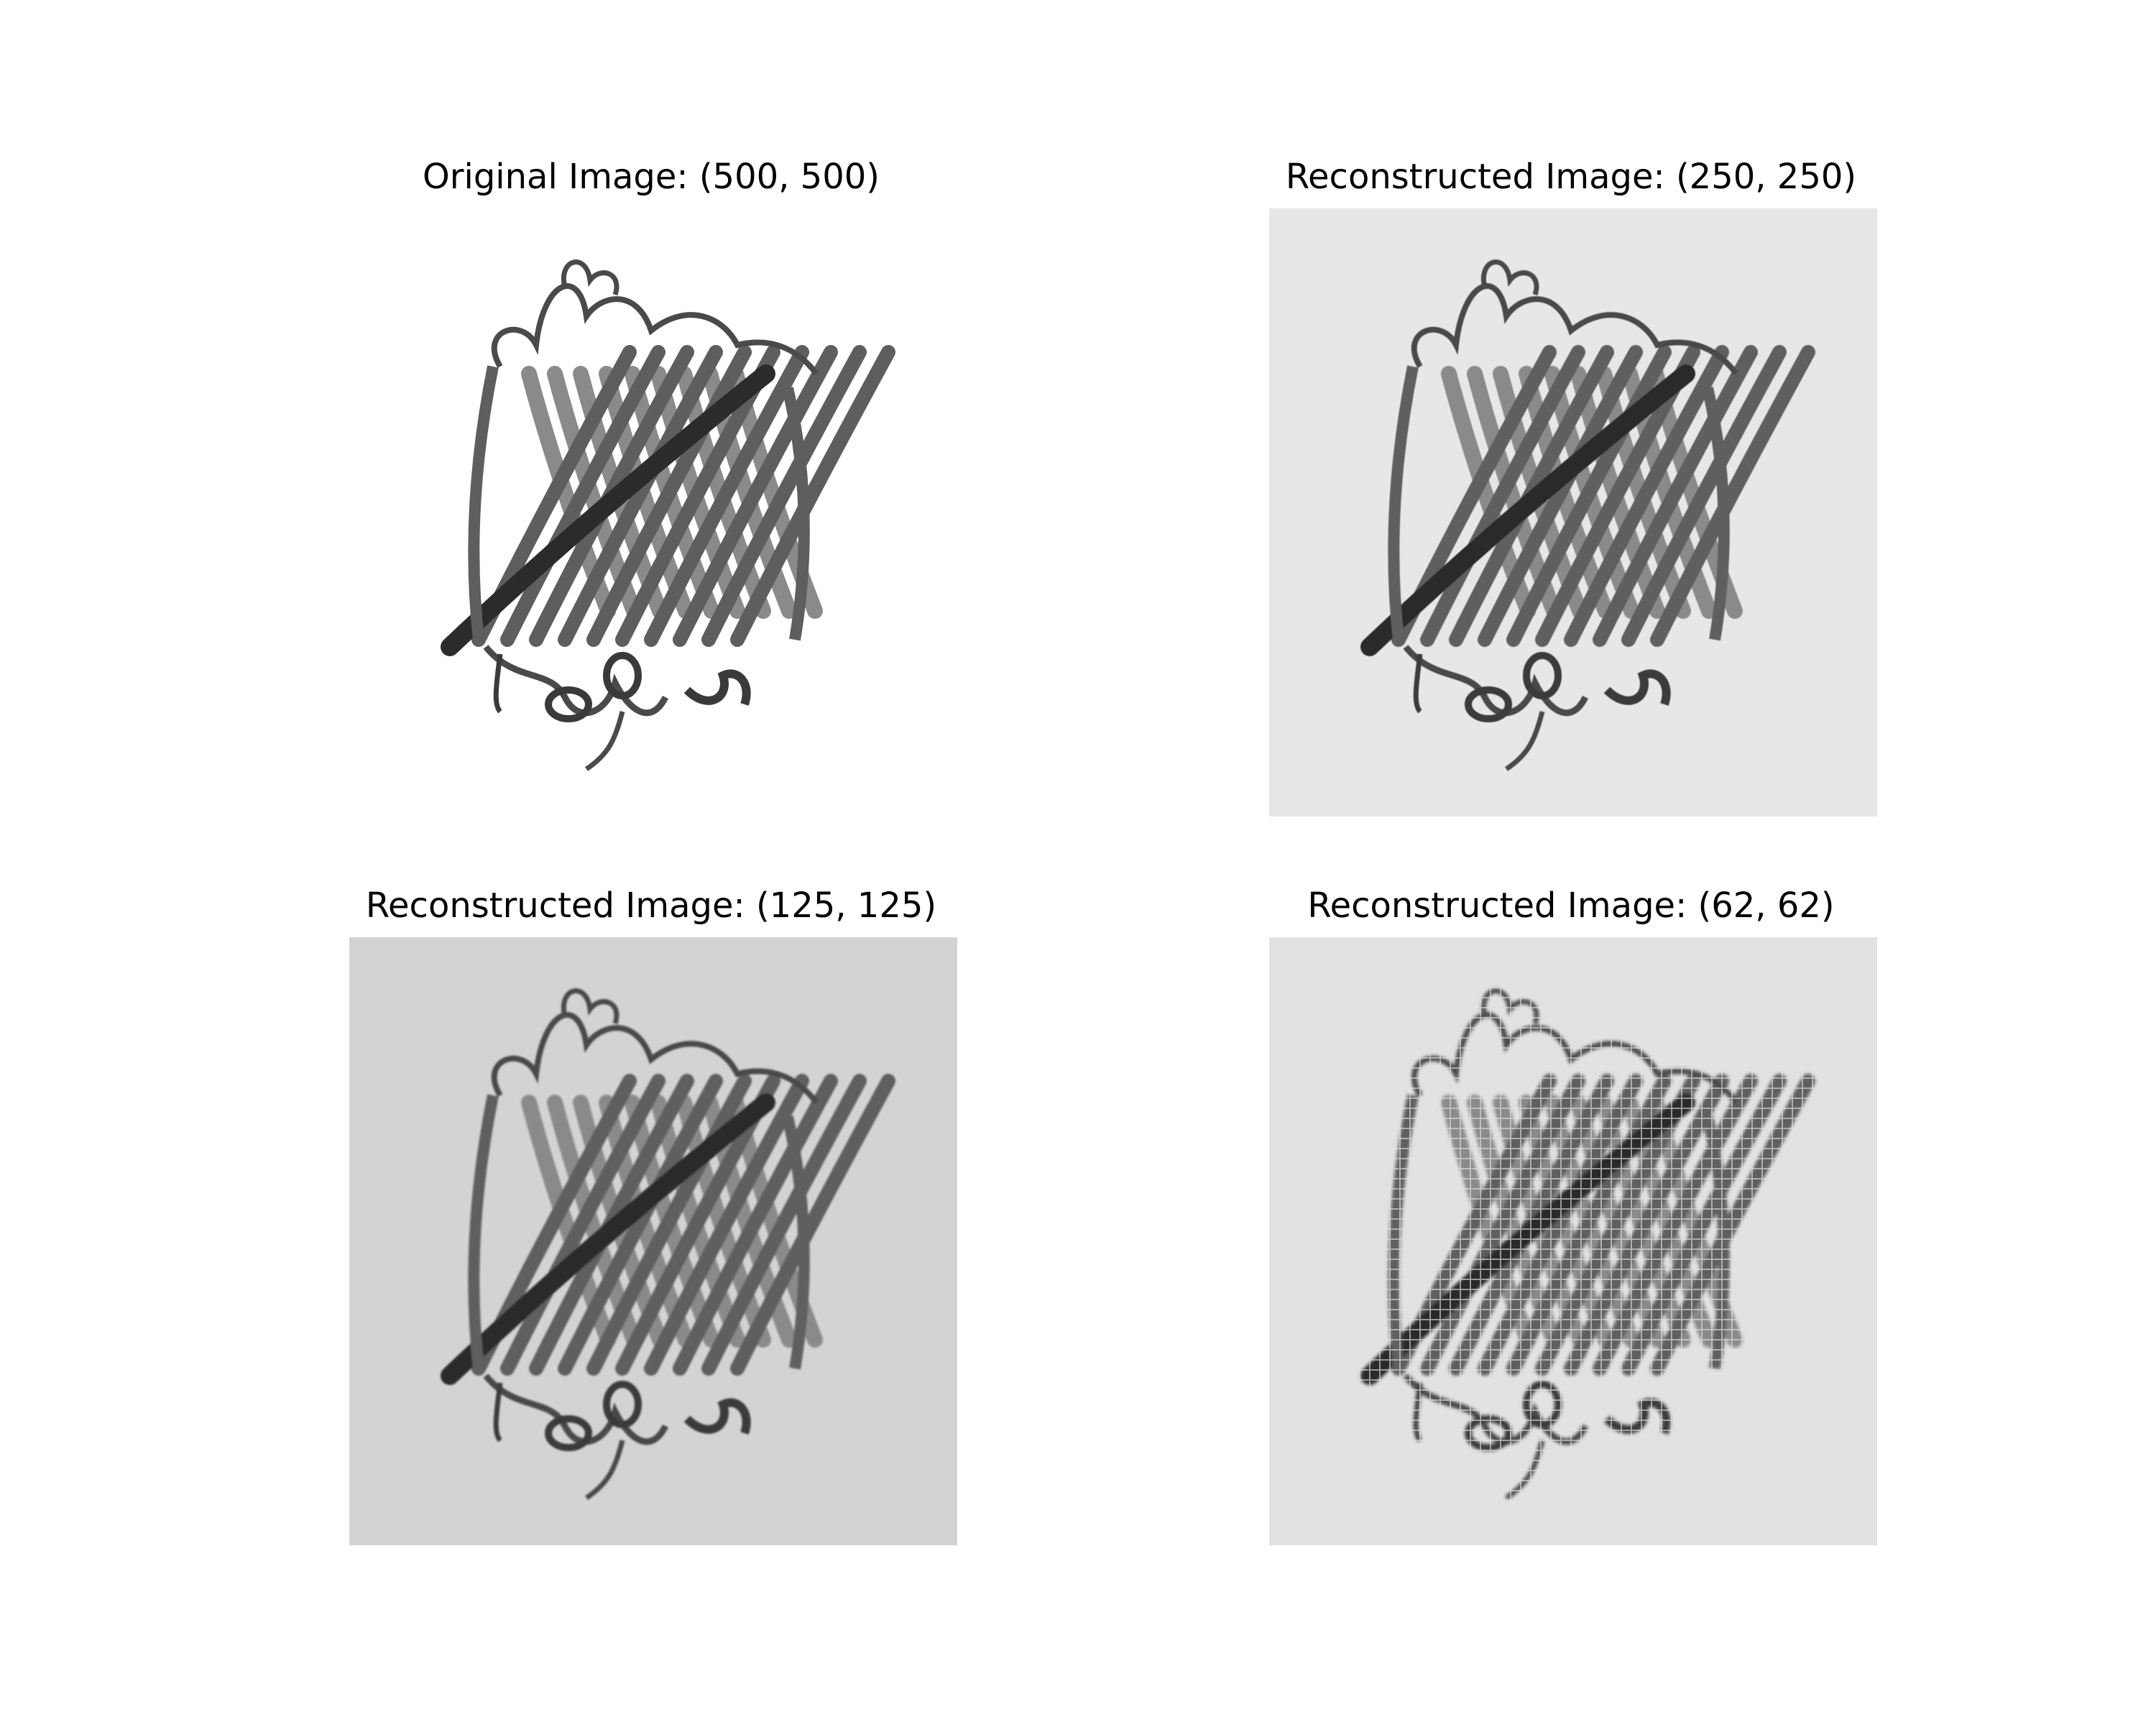 The width and height of the screenshot is (2156, 1725). I want to click on image-panel-original, so click(653, 512).